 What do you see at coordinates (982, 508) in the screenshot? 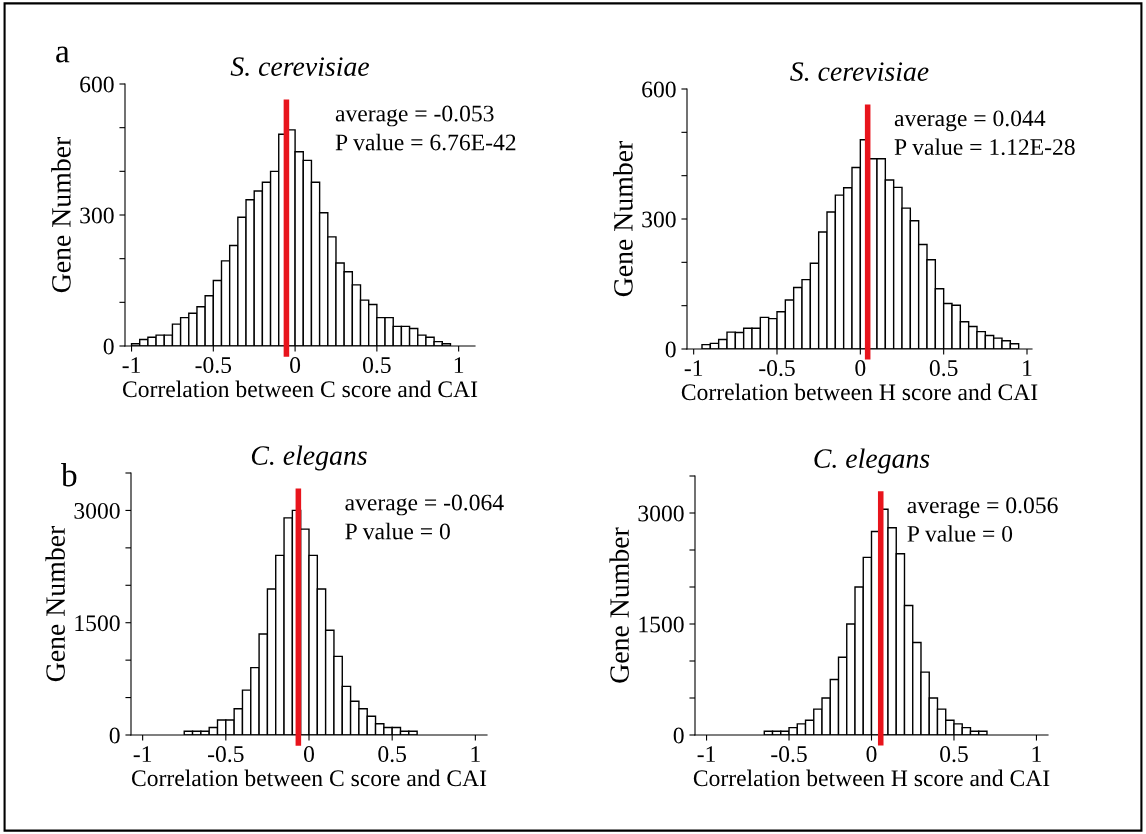
I see `annotation: average = 0.056` at bounding box center [982, 508].